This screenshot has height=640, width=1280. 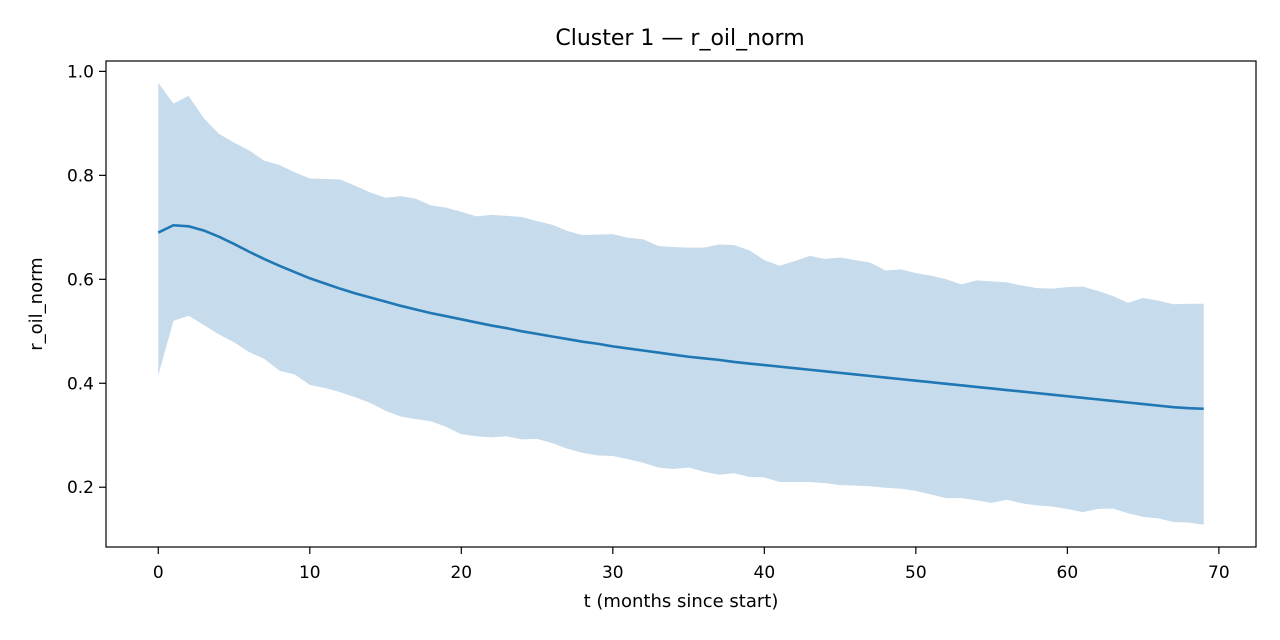 I want to click on x-tick-label: 20, so click(x=461, y=573).